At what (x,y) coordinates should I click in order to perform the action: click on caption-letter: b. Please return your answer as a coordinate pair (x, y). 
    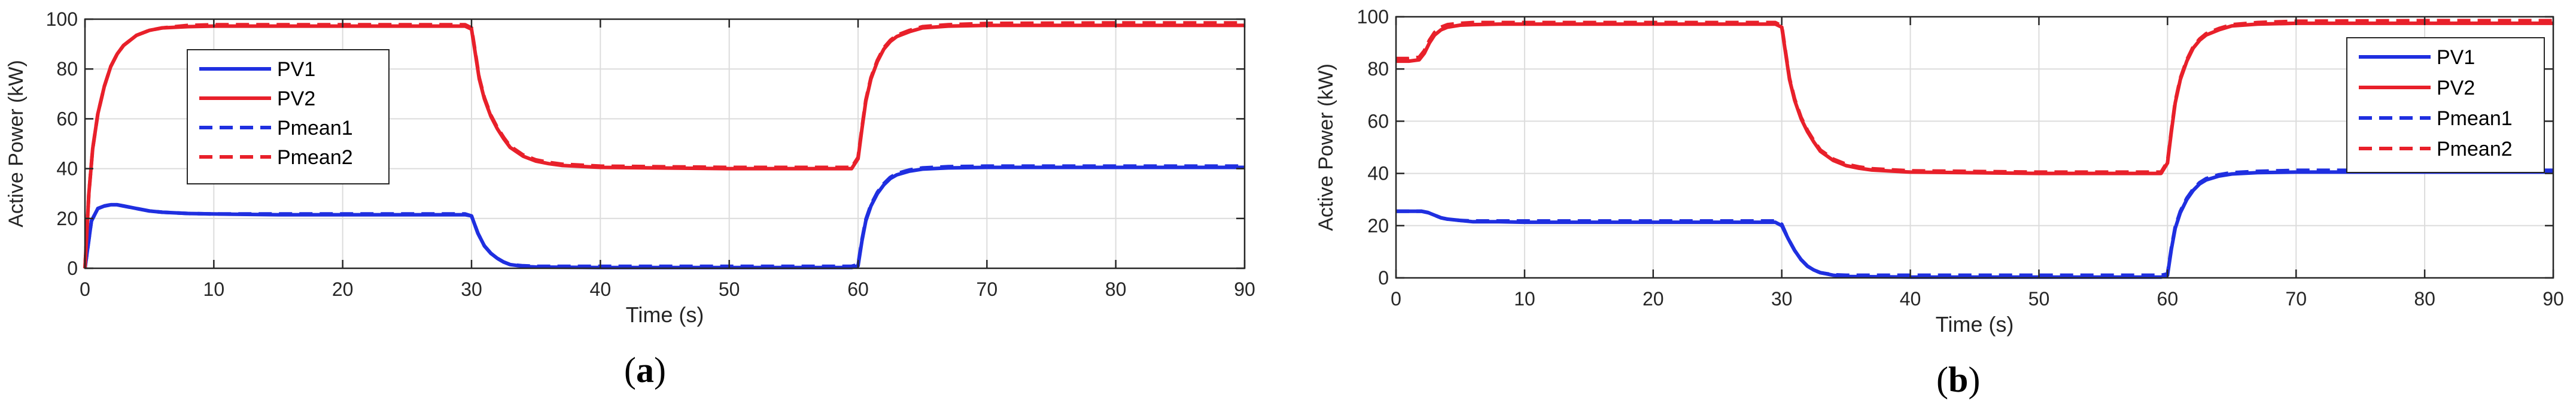
    Looking at the image, I should click on (1959, 379).